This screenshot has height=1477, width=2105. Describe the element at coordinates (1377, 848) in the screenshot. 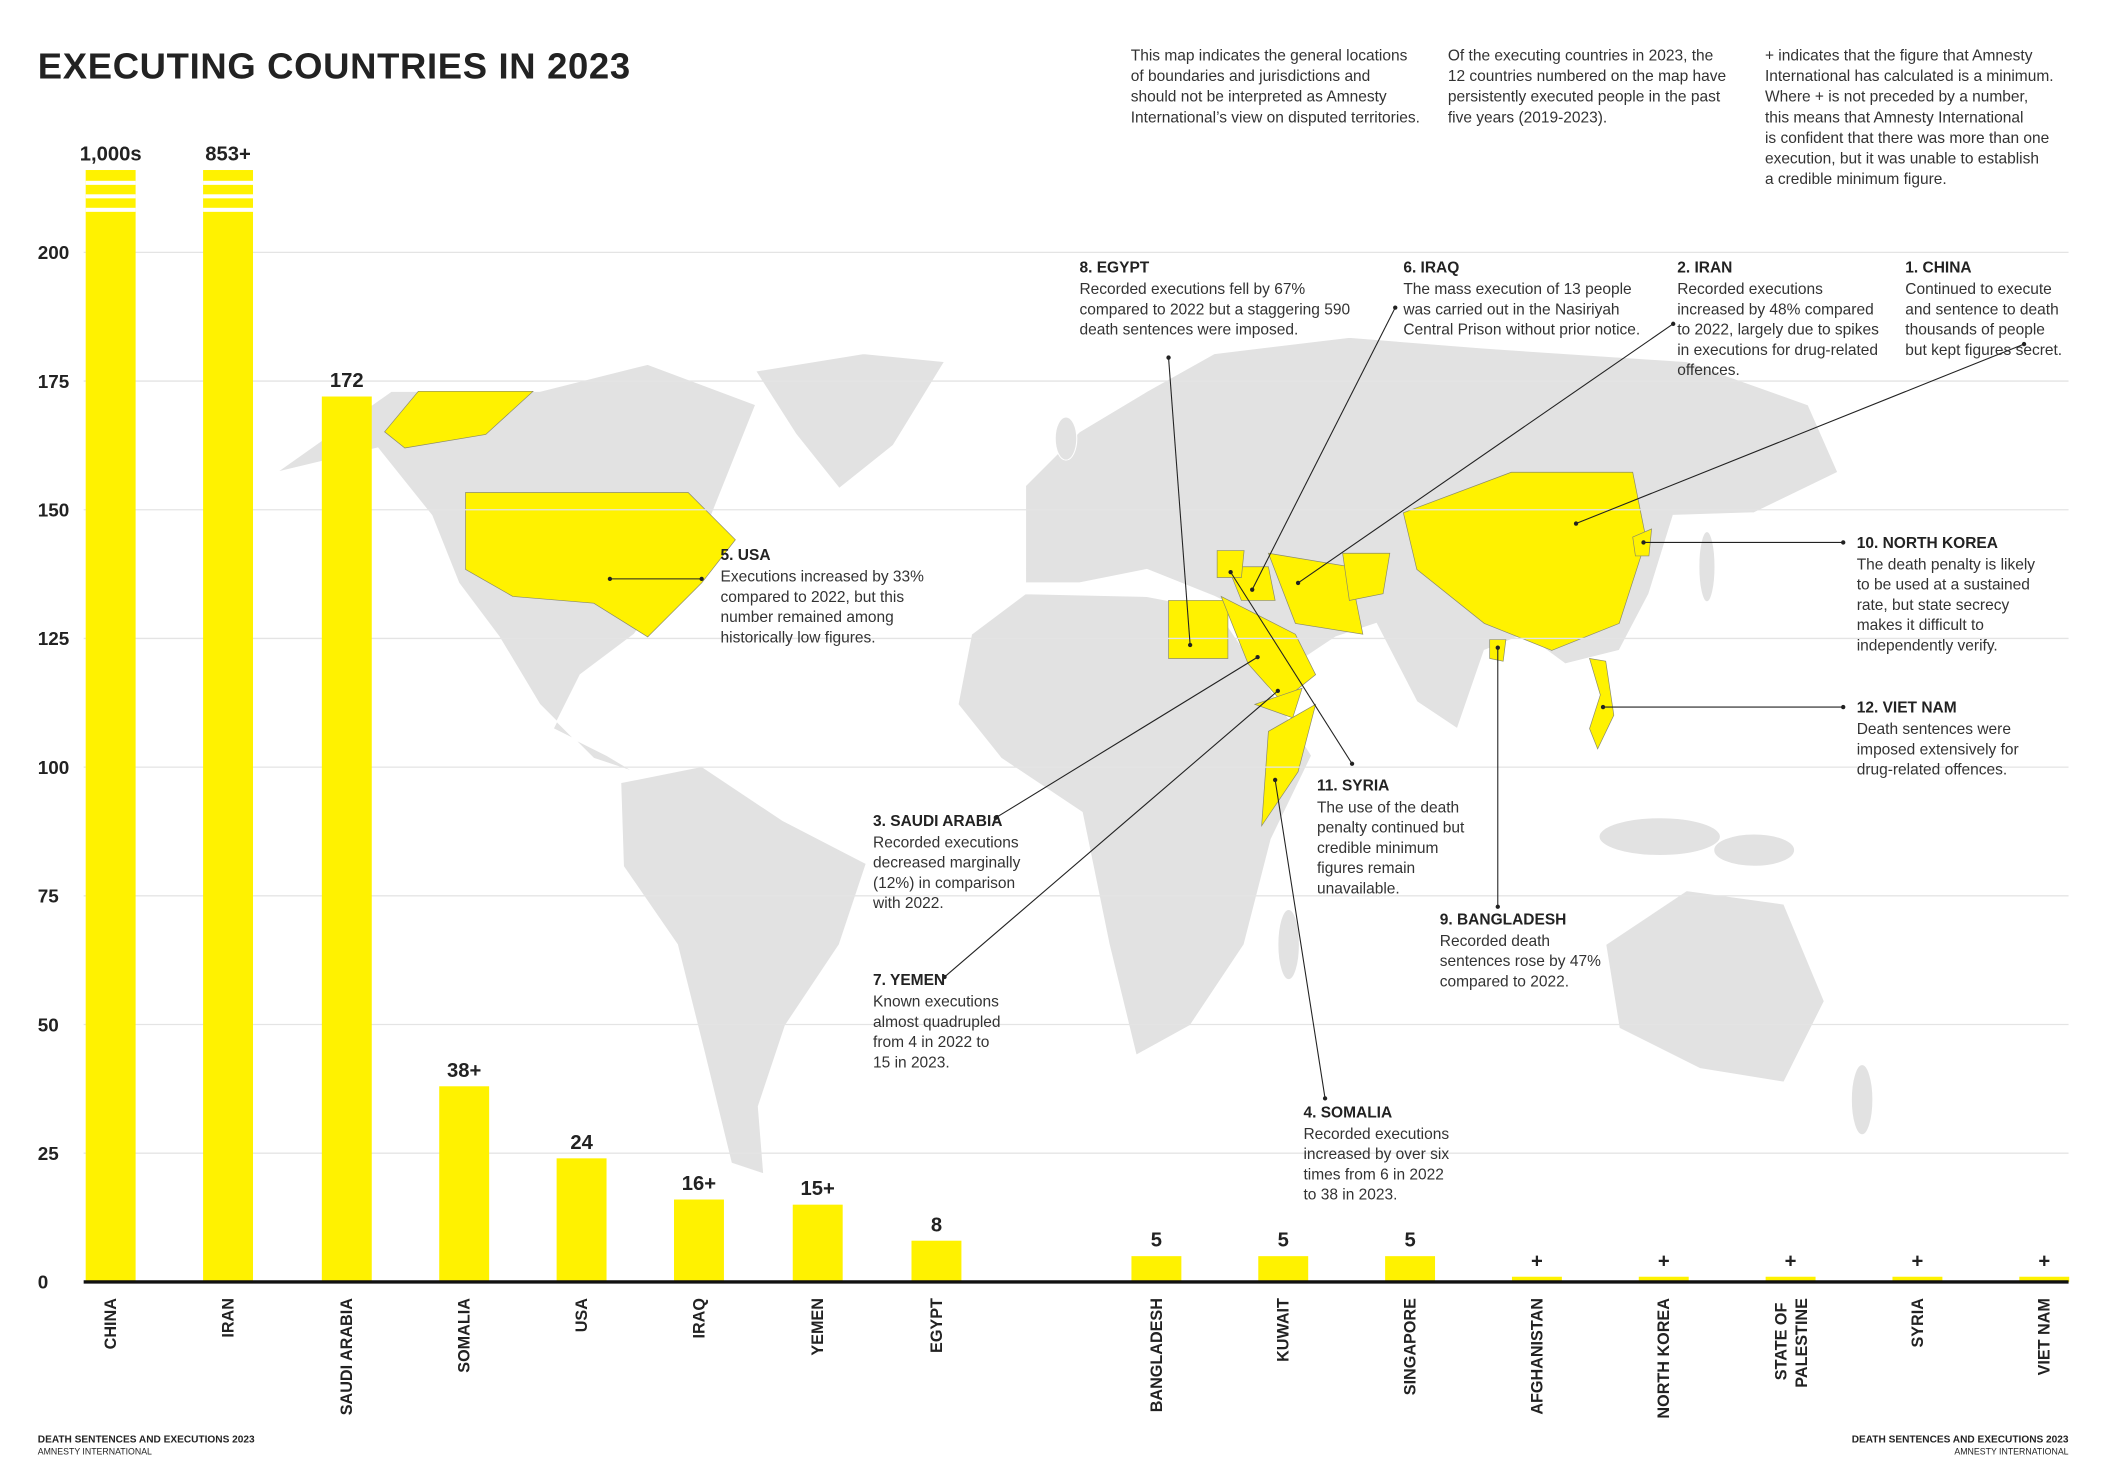

I see `annotation-text: credible minimum` at that location.